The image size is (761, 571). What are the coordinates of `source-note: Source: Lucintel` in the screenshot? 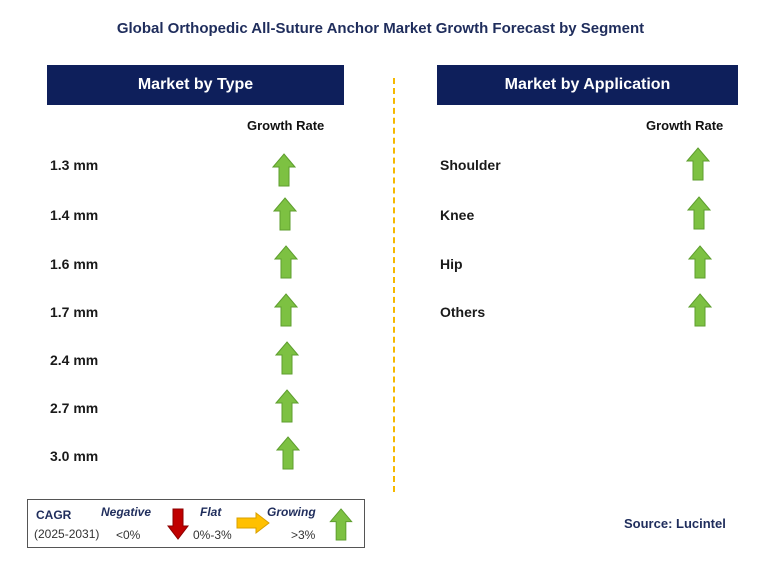 It's located at (675, 523).